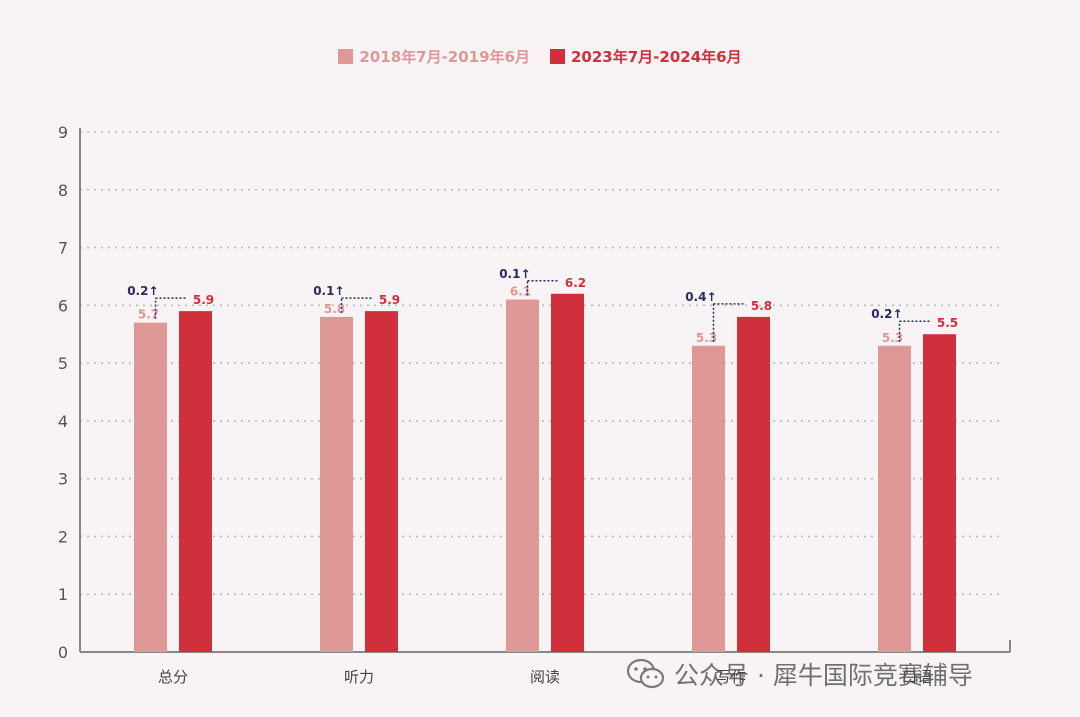  What do you see at coordinates (63, 421) in the screenshot?
I see `y-tick-label: 4` at bounding box center [63, 421].